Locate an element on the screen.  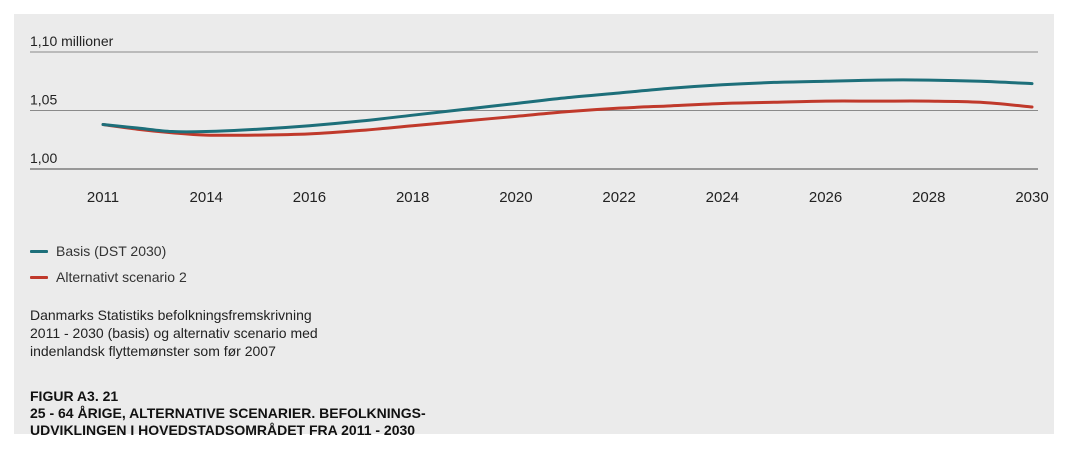
x-tick-label: 2016 is located at coordinates (309, 197).